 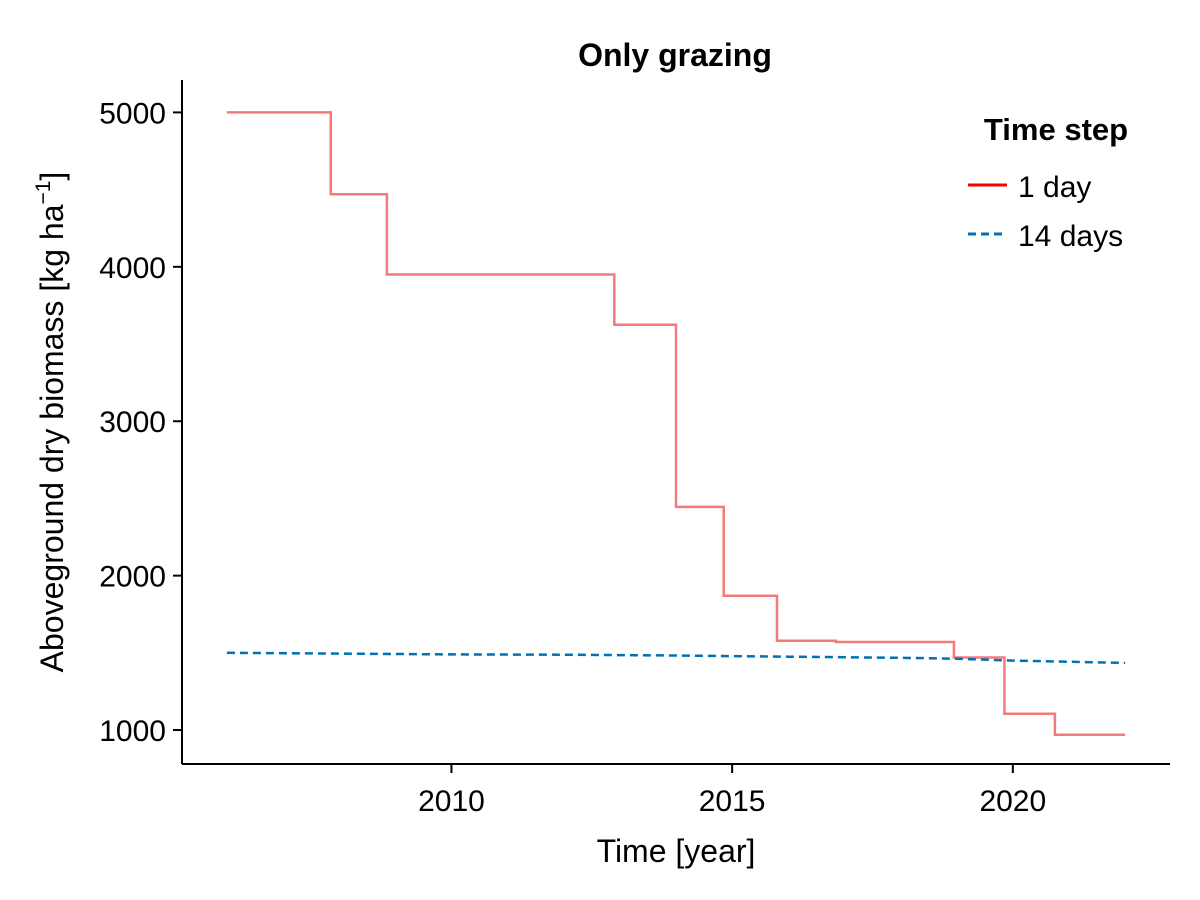 What do you see at coordinates (52, 438) in the screenshot?
I see `y-axis-label-main: Aboveground dry biomass [kg ha` at bounding box center [52, 438].